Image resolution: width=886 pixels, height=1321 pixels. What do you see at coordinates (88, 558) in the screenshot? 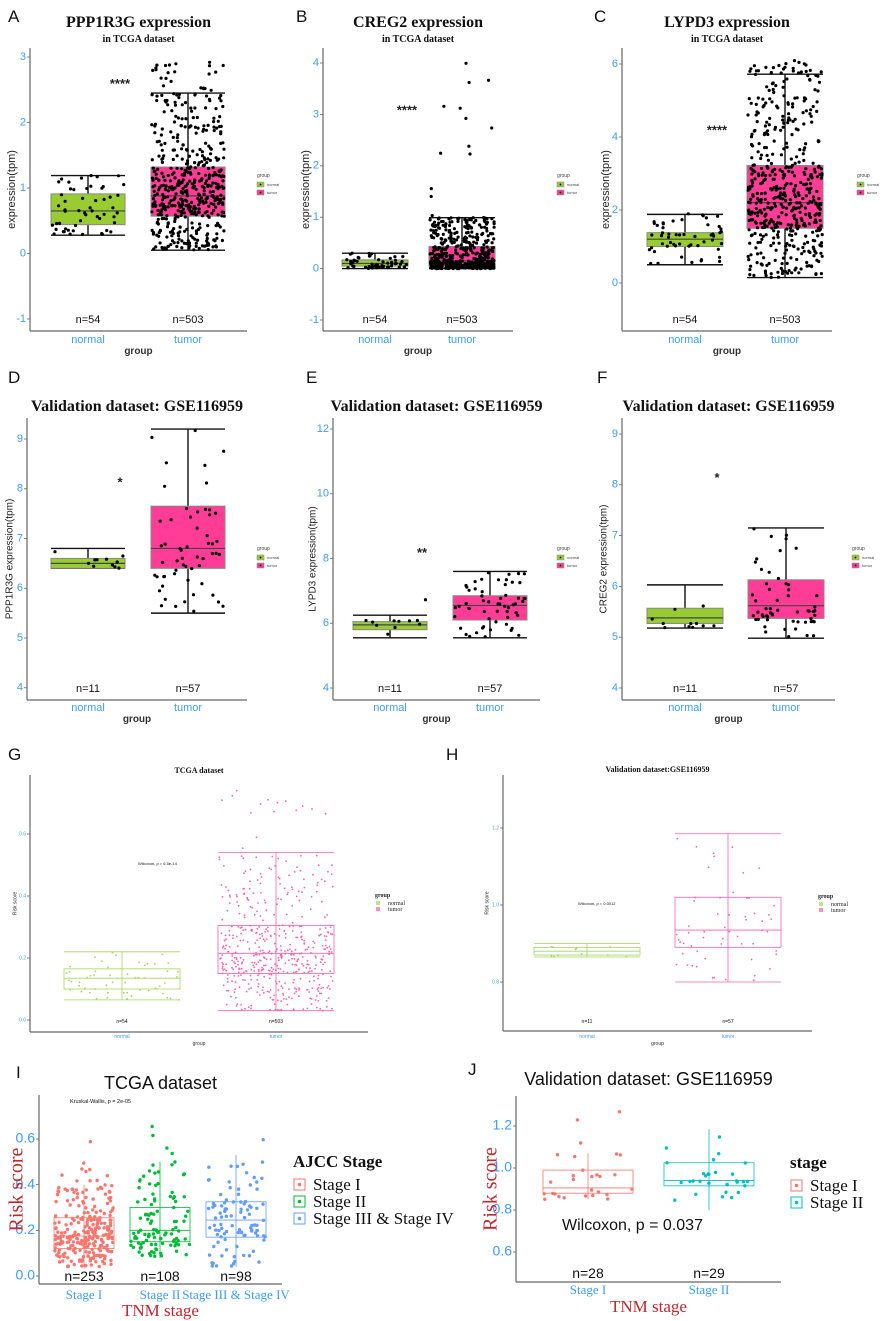
I see `box-normal` at bounding box center [88, 558].